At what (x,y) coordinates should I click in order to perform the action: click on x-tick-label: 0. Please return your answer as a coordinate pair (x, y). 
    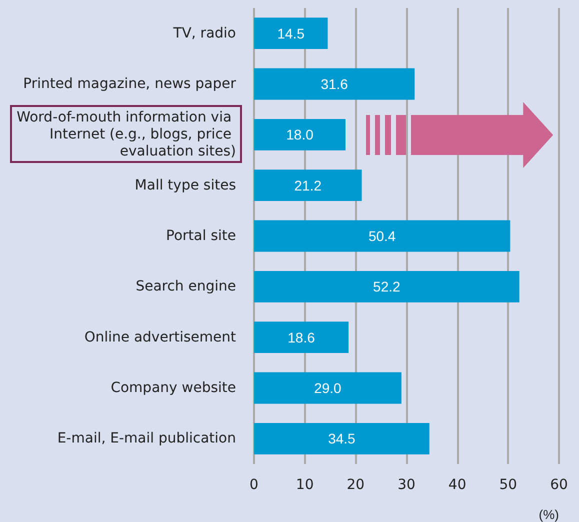
    Looking at the image, I should click on (254, 485).